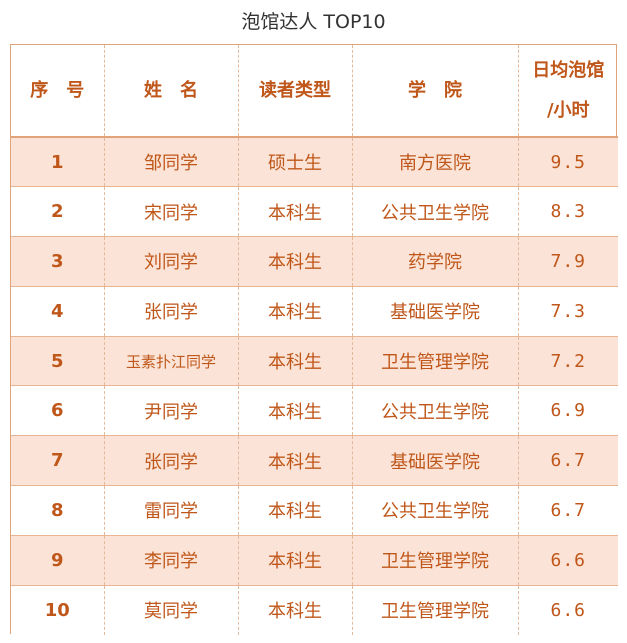 Image resolution: width=627 pixels, height=643 pixels. Describe the element at coordinates (568, 212) in the screenshot. I see `cell-hours: 8.3` at that location.